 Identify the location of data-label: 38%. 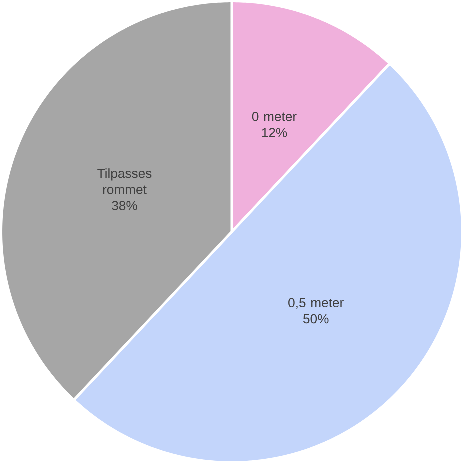
(125, 205).